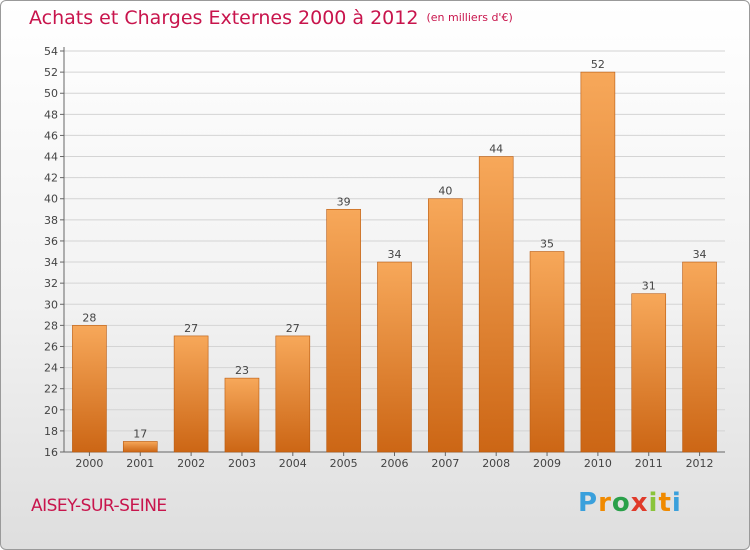 The height and width of the screenshot is (550, 750). I want to click on y-tick-label: 16, so click(51, 452).